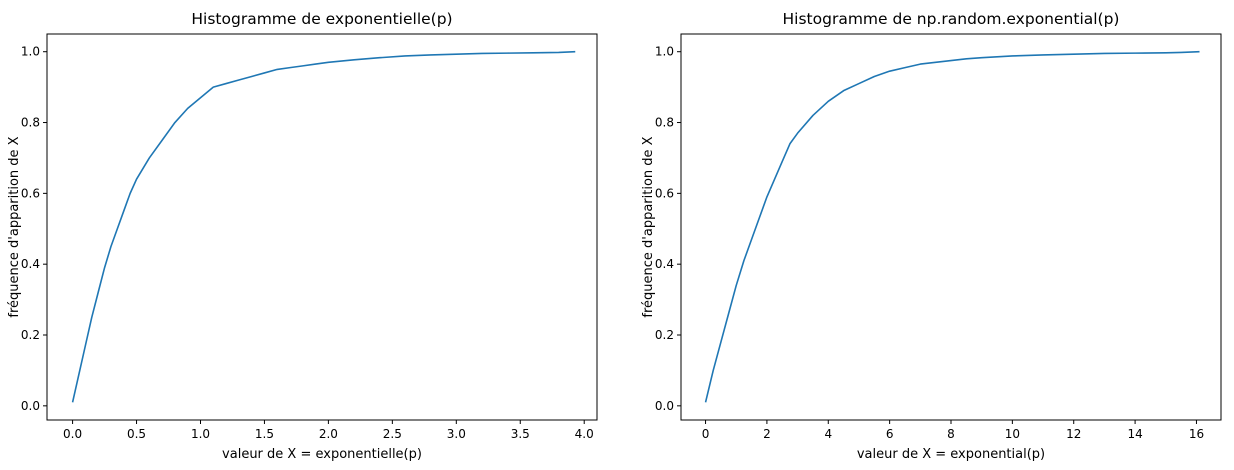 This screenshot has width=1234, height=470. What do you see at coordinates (30, 264) in the screenshot?
I see `left-y-tick-label: 0.4` at bounding box center [30, 264].